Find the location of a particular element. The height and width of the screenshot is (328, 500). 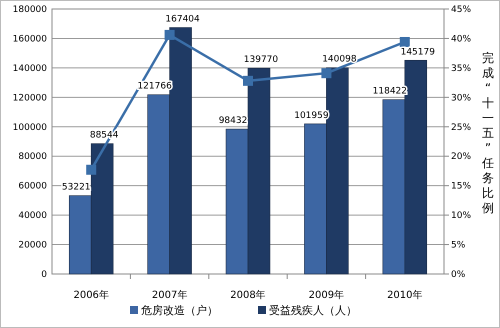

y-tick-label: 0 is located at coordinates (44, 275).